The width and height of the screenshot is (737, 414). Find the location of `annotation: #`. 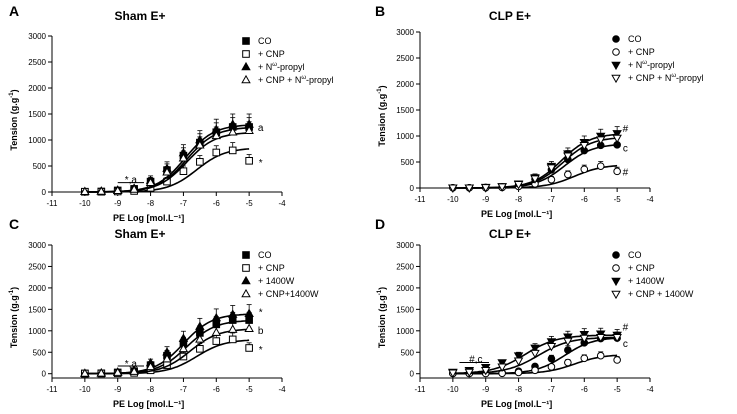

annotation: # is located at coordinates (626, 172).